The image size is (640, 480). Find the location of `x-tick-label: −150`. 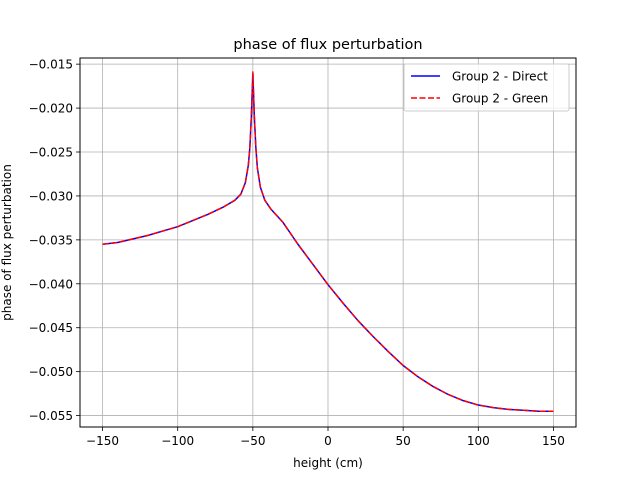

x-tick-label: −150 is located at coordinates (102, 441).